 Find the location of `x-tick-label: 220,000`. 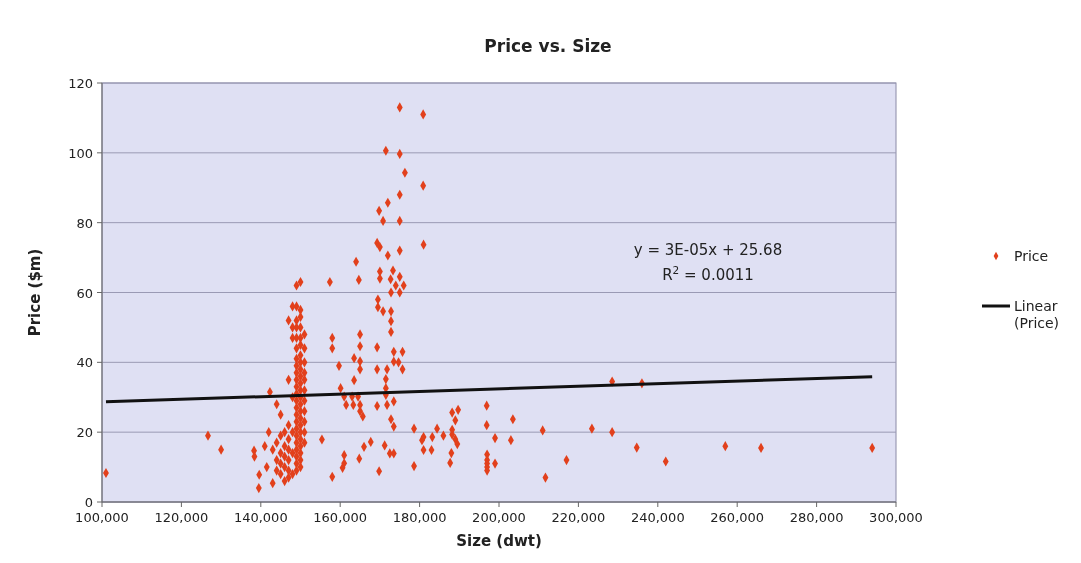

x-tick-label: 220,000 is located at coordinates (578, 517).